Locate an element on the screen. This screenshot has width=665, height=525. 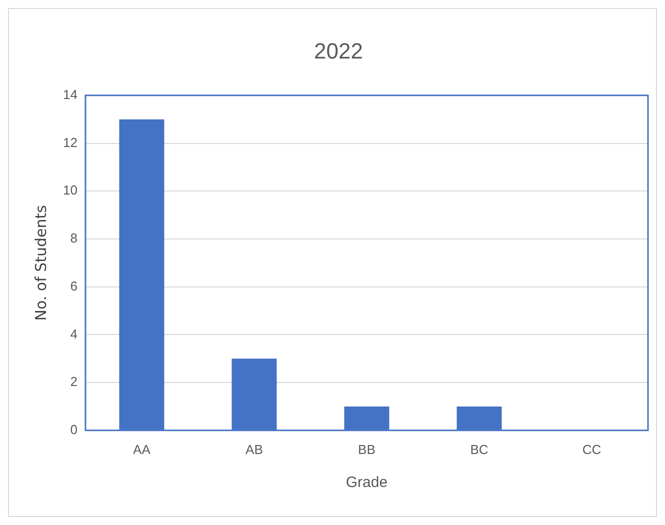
y-tick-label: 6 is located at coordinates (74, 286).